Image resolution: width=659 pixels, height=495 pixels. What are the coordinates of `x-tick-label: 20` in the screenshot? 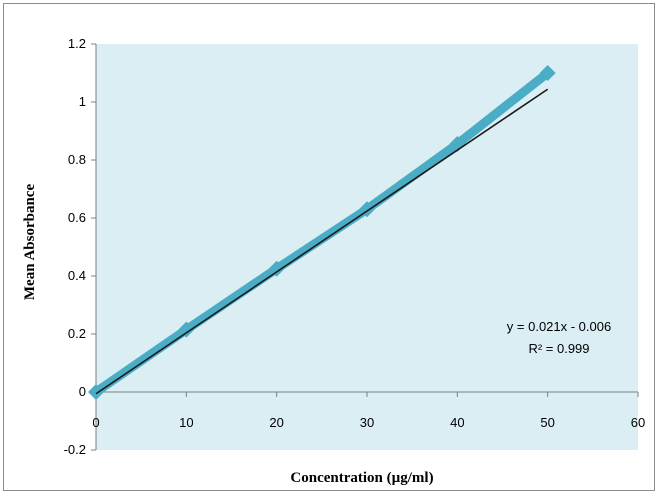 It's located at (276, 422).